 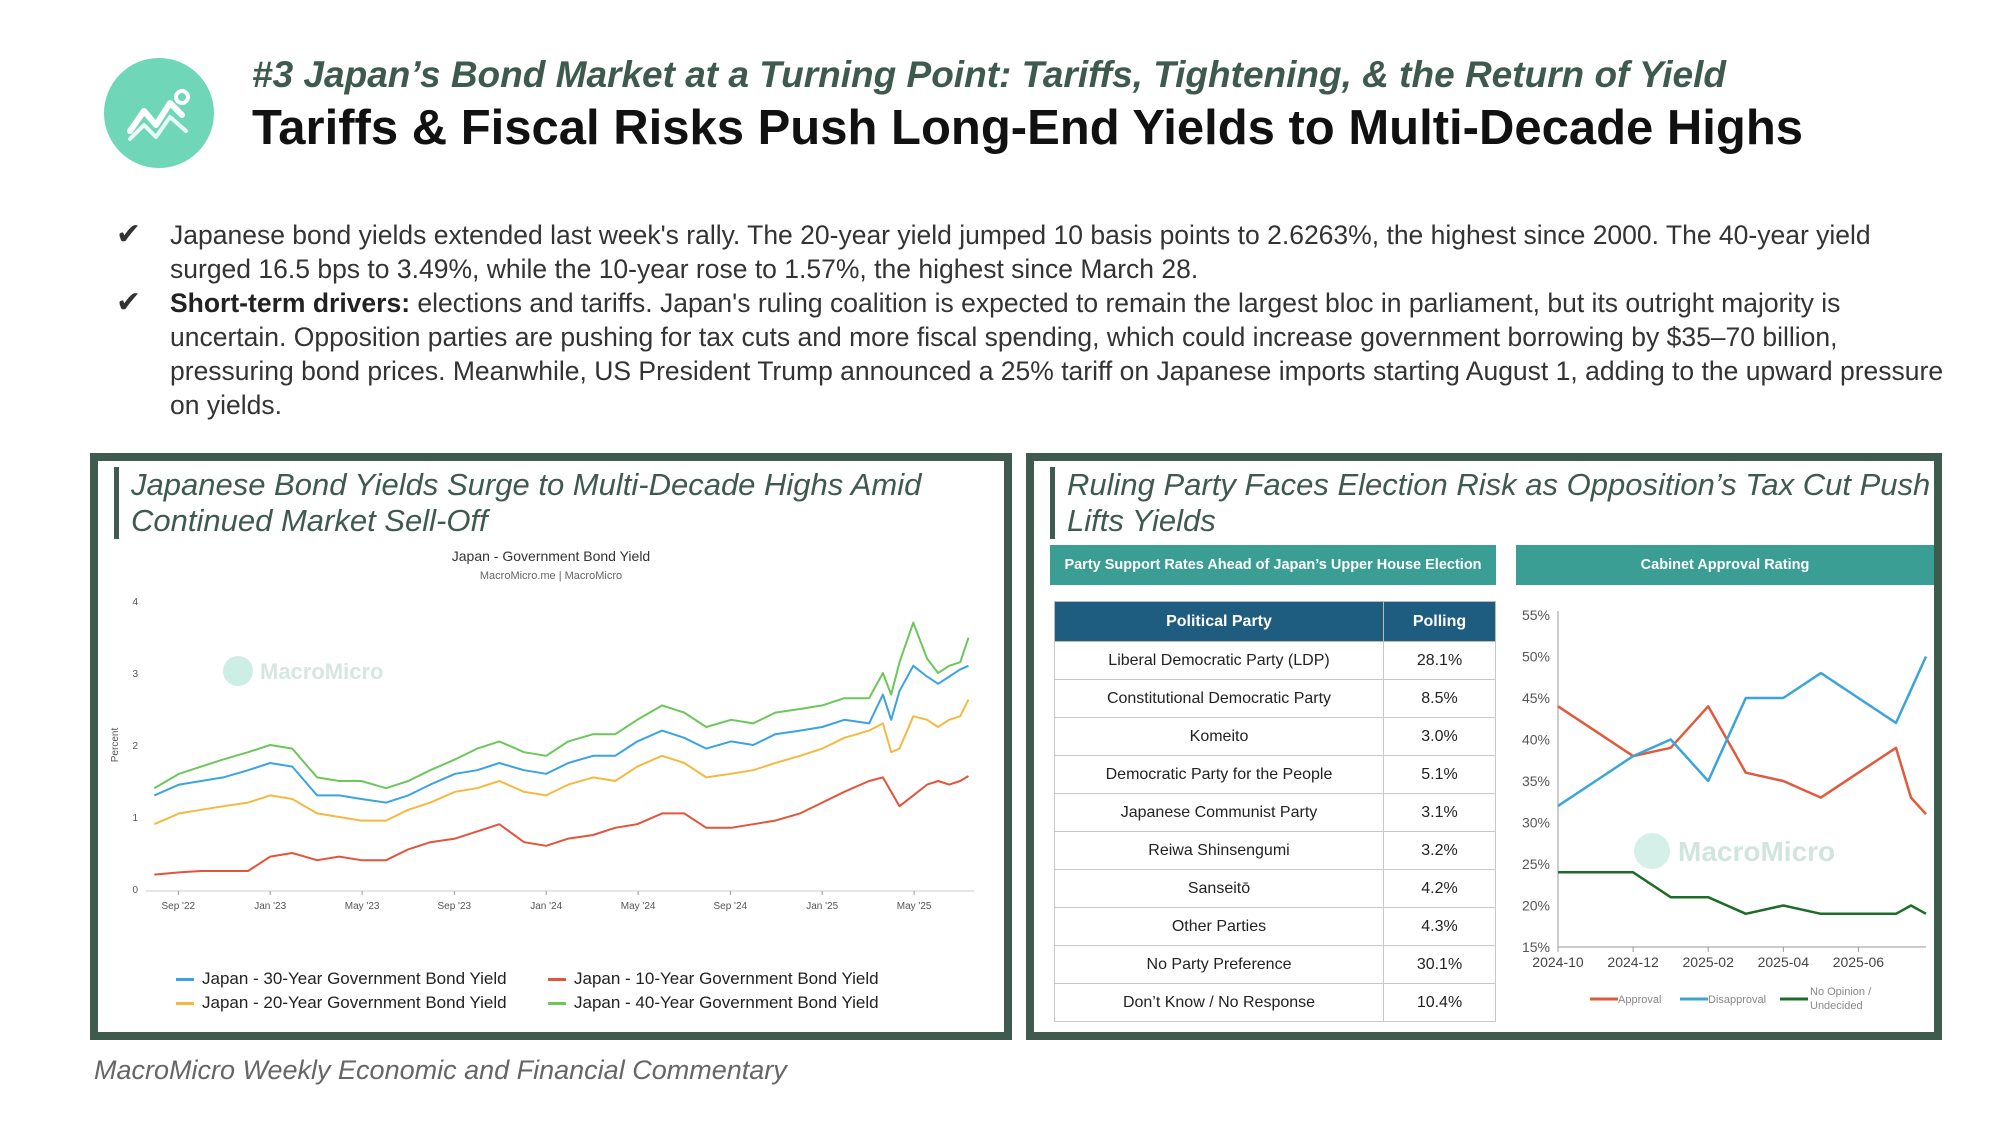 I want to click on x-tick-label: May '25, so click(x=914, y=906).